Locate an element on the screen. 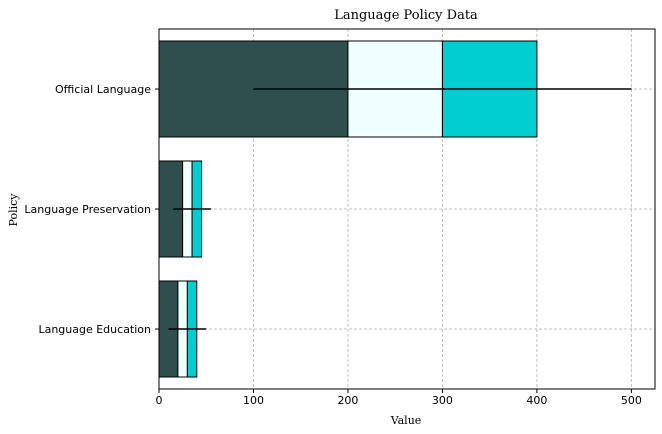 The width and height of the screenshot is (662, 434). x-axis-label: Value is located at coordinates (406, 420).